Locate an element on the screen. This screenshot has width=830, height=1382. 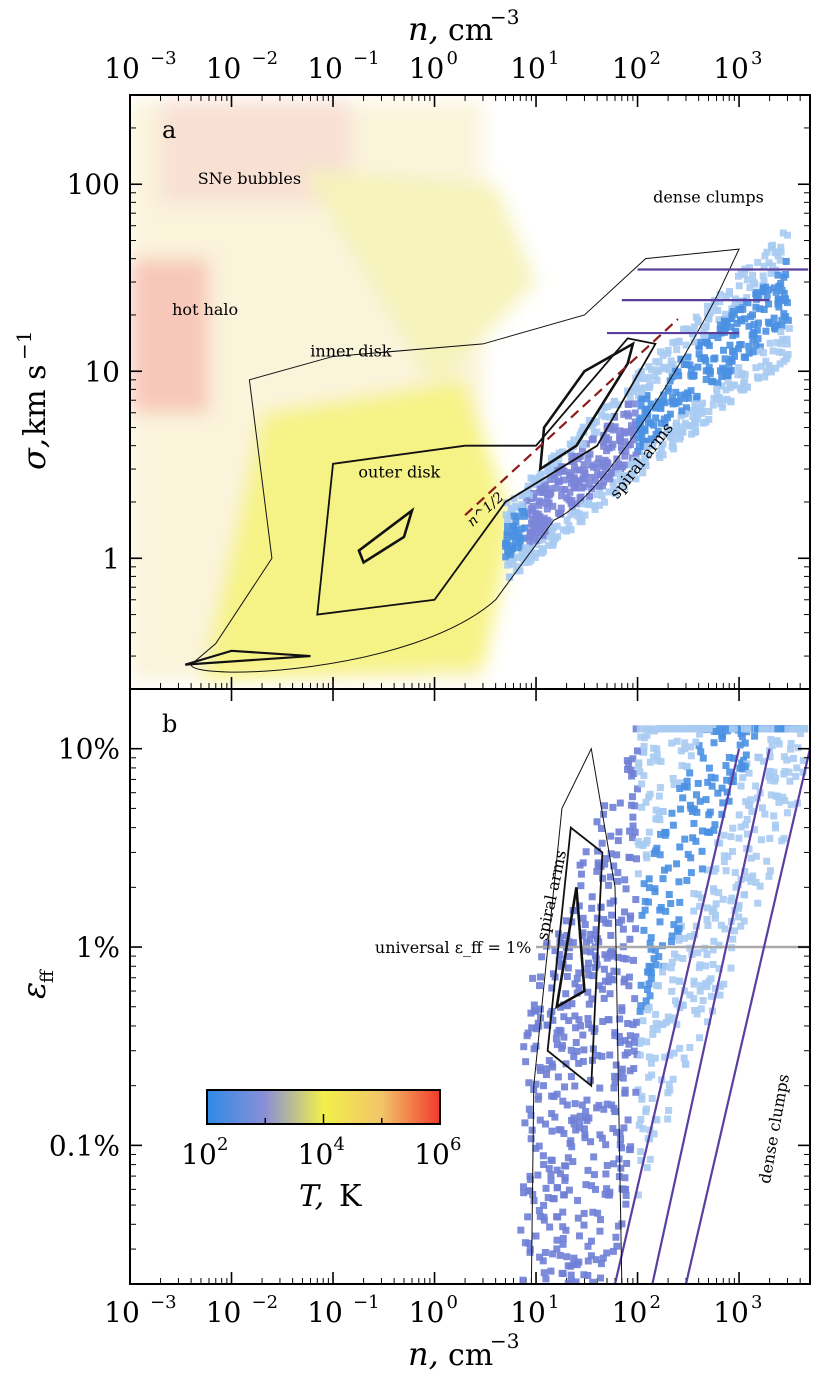
panel-a-cold-gas is located at coordinates (647, 405).